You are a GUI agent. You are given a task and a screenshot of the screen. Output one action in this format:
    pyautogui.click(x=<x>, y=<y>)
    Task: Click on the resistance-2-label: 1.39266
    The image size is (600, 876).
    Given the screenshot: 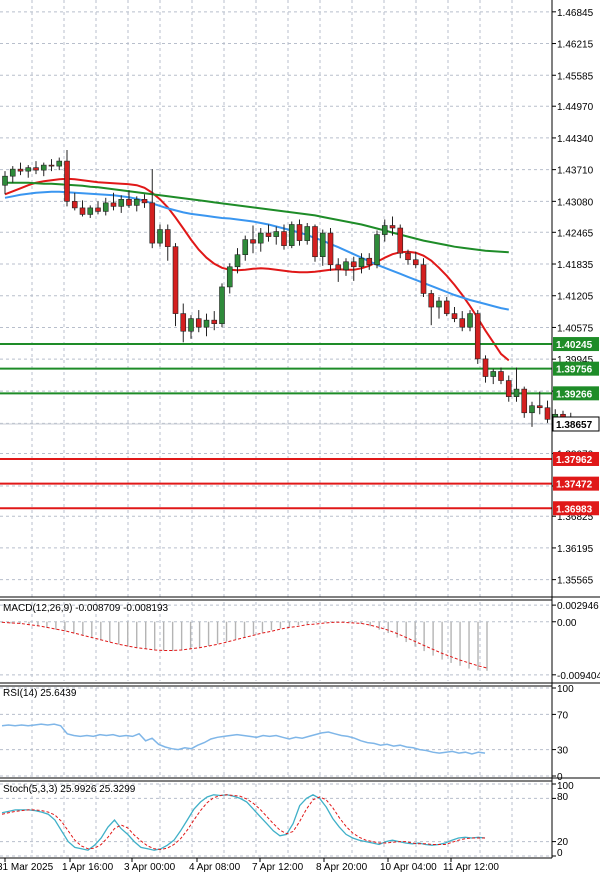 What is the action you would take?
    pyautogui.click(x=574, y=394)
    